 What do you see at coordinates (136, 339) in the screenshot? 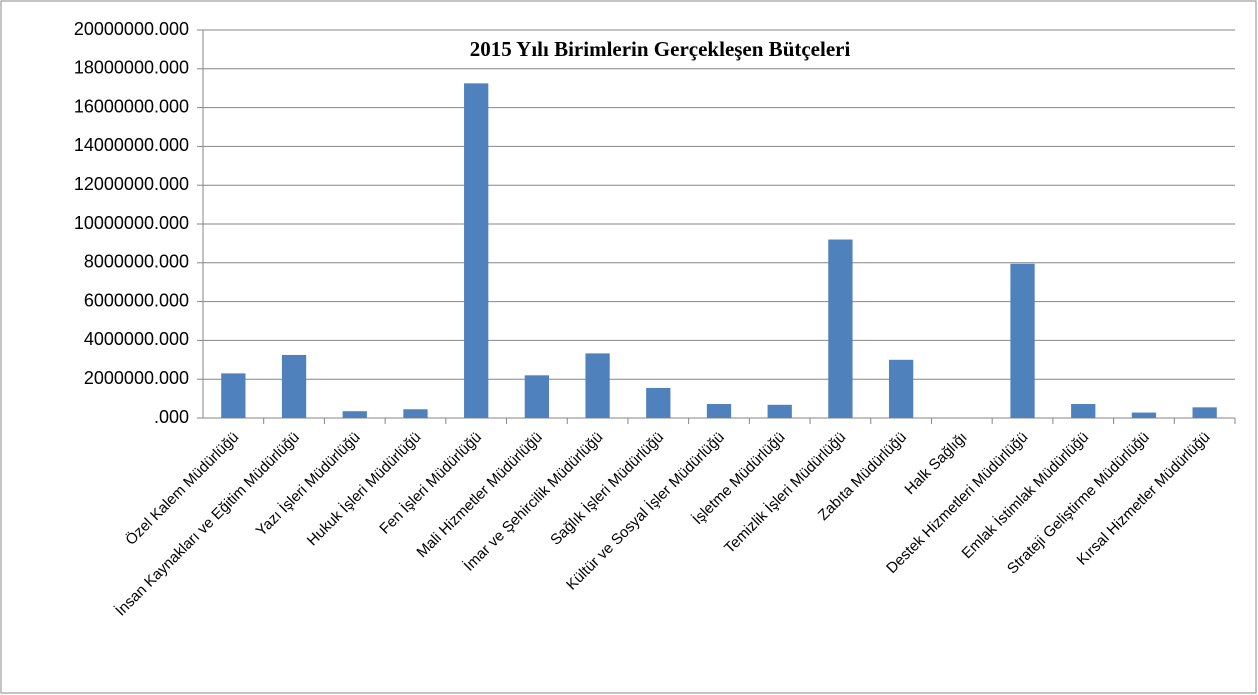
I see `y-tick-label: 4000000.000` at bounding box center [136, 339].